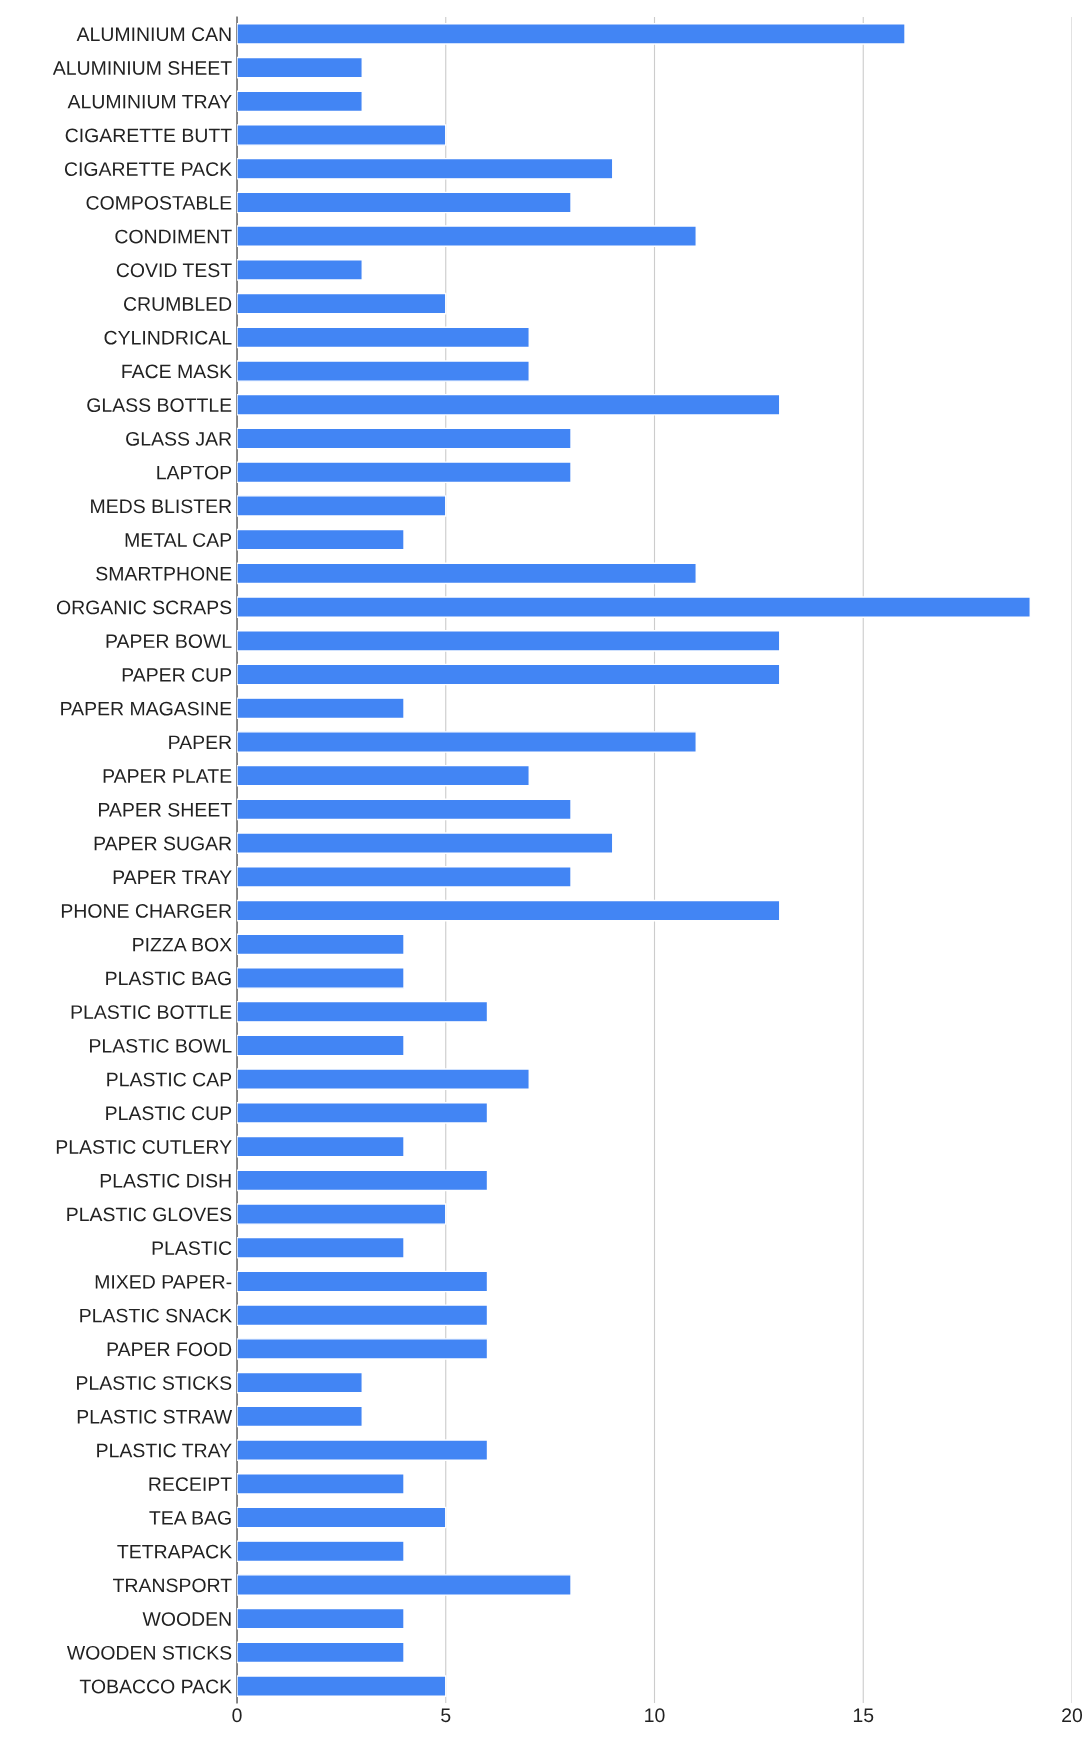 Image resolution: width=1091 pixels, height=1751 pixels. What do you see at coordinates (182, 944) in the screenshot?
I see `y-tick-label: PIZZA BOX` at bounding box center [182, 944].